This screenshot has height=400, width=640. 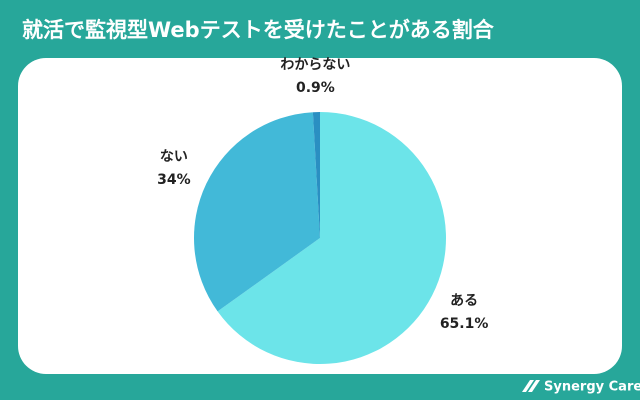 I want to click on brand-name: Synergy Career, so click(x=592, y=387).